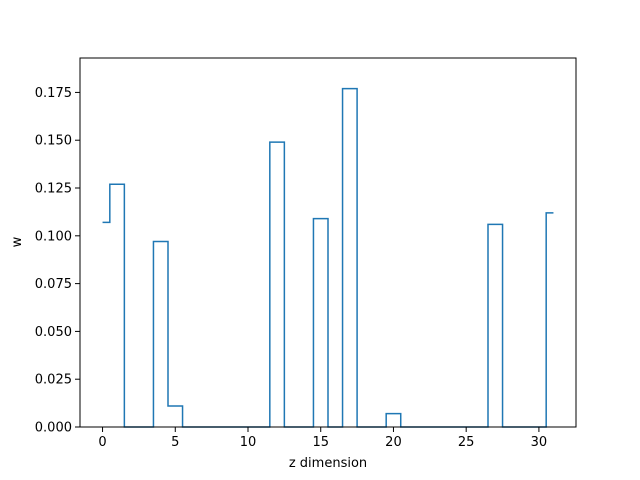  Describe the element at coordinates (539, 442) in the screenshot. I see `x-tick-label: 30` at that location.